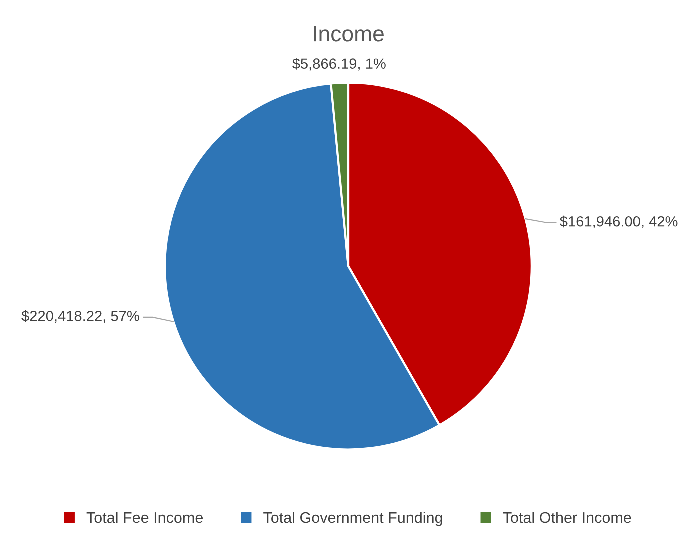 Image resolution: width=697 pixels, height=551 pixels. I want to click on legend-label: Total Fee Income, so click(144, 518).